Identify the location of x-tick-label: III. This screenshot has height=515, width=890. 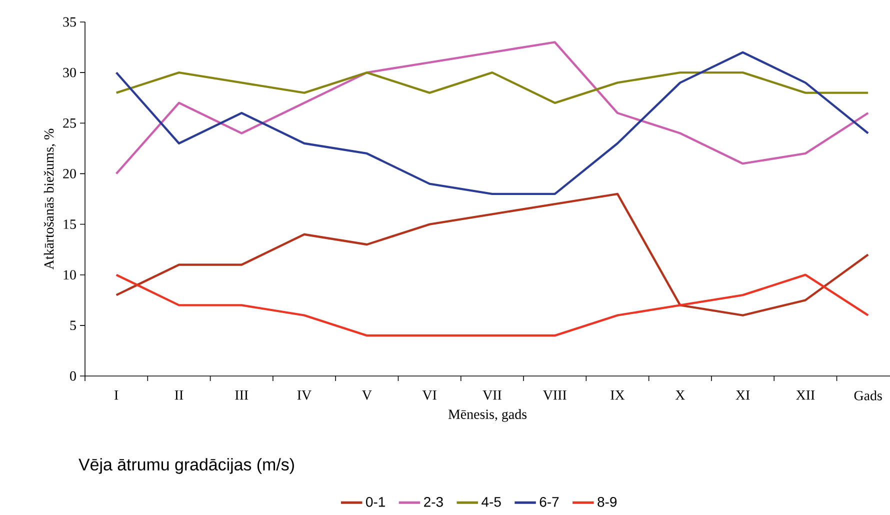
(241, 395).